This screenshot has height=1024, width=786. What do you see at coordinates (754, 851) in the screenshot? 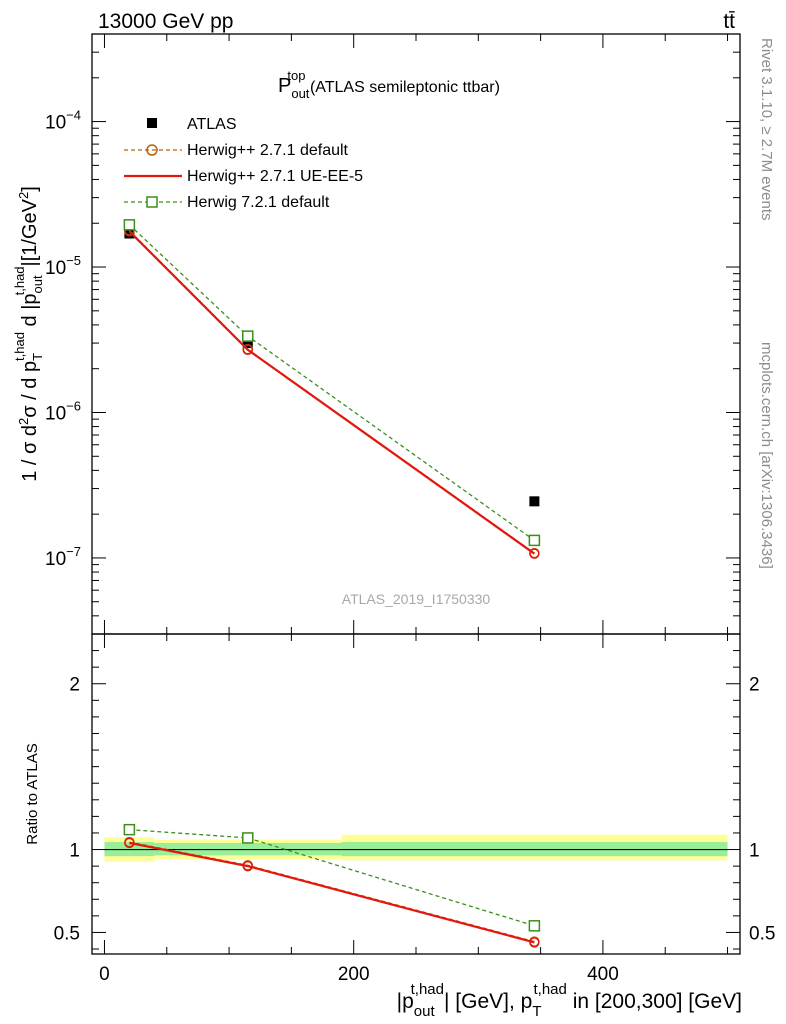
I see `ratio-y-tick-label-right-1: 1` at bounding box center [754, 851].